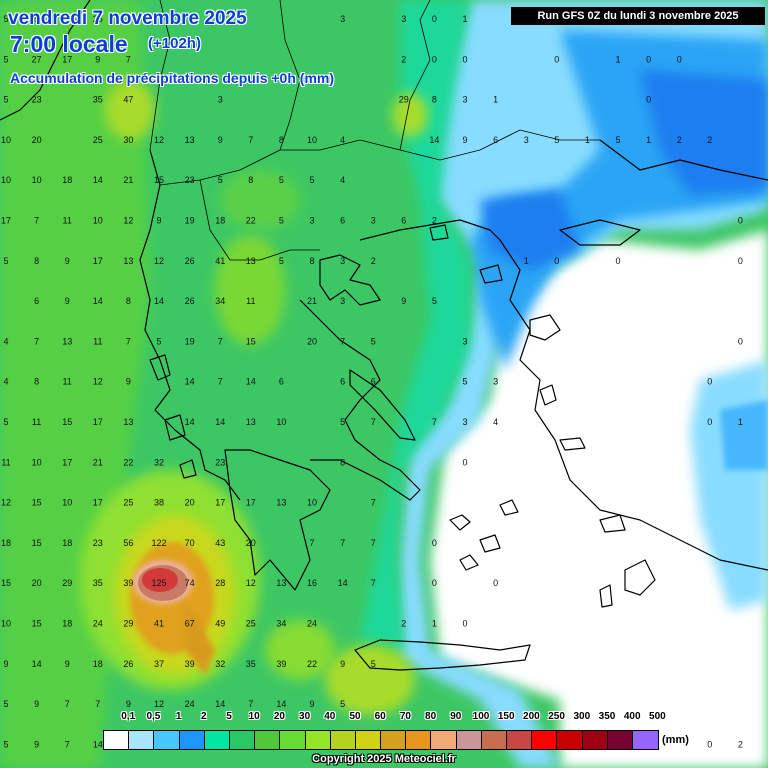 The height and width of the screenshot is (768, 768). I want to click on grid-value: 2, so click(709, 140).